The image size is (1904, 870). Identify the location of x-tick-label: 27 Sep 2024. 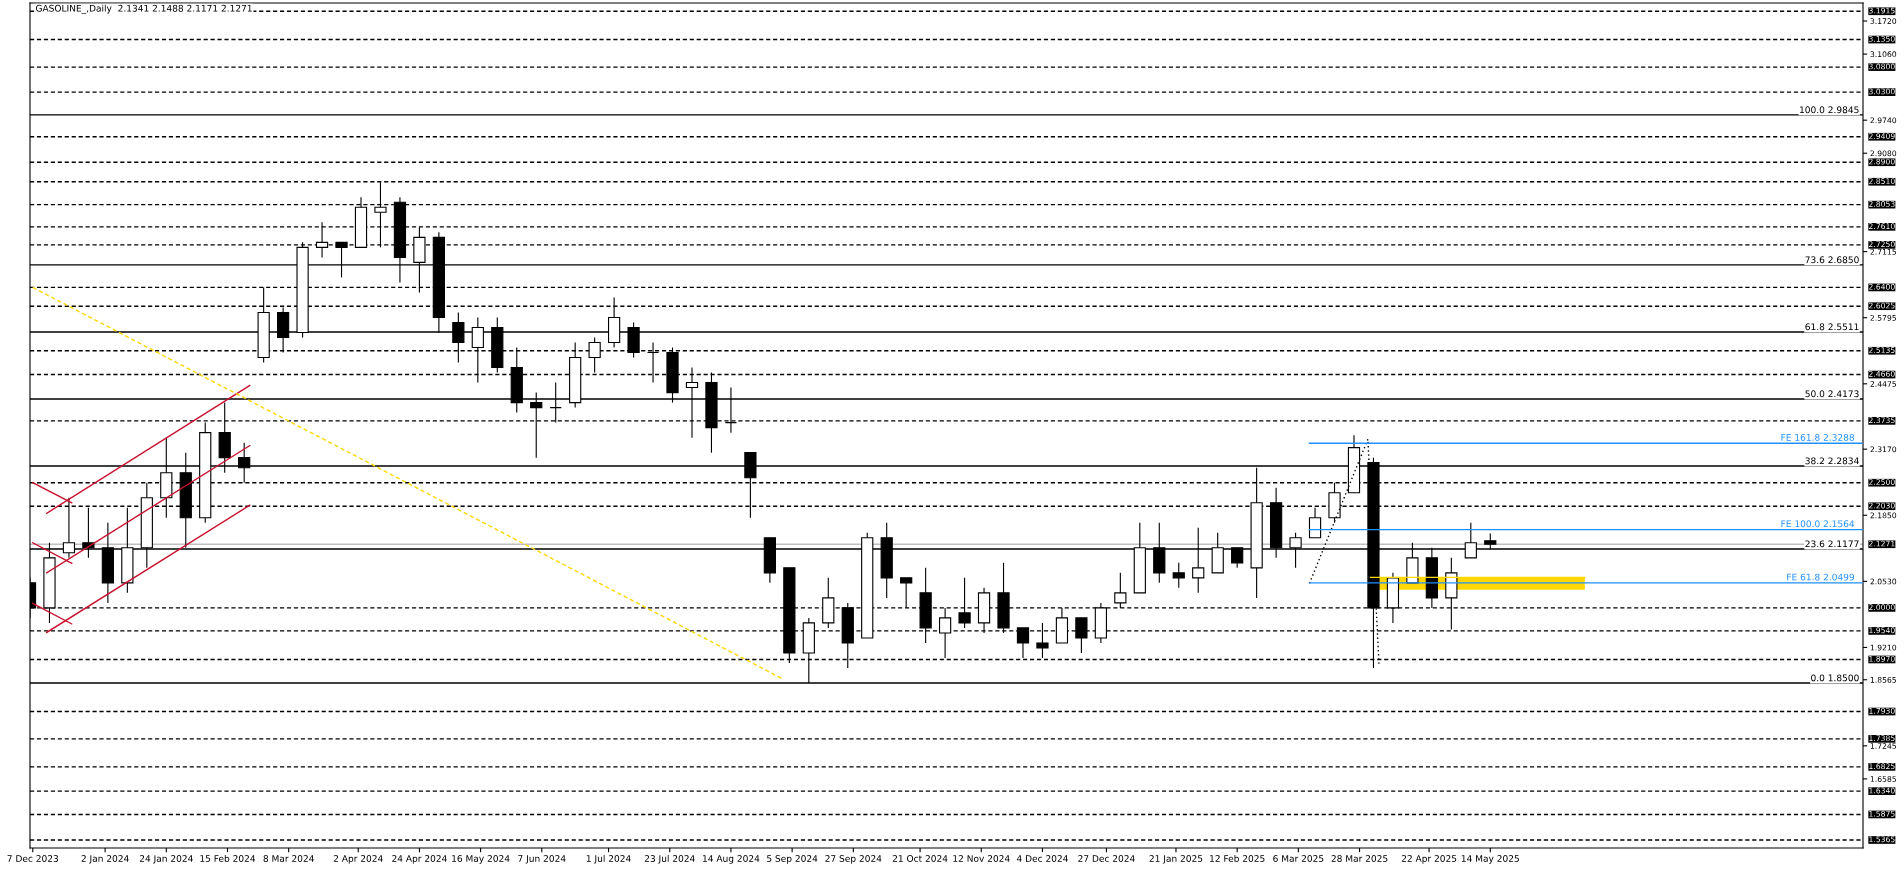
(853, 859).